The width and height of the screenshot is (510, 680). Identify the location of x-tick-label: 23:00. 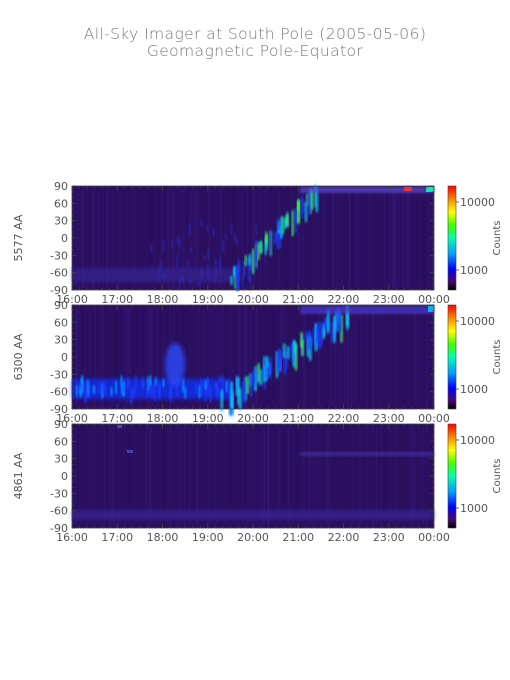
(389, 537).